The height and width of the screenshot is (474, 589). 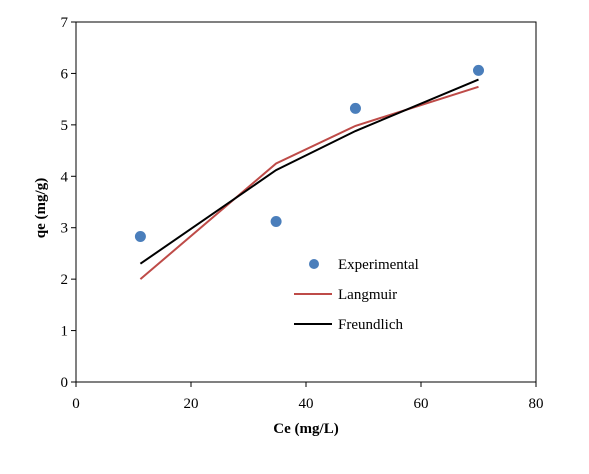 I want to click on x-axis-title: Ce (mg/L), so click(x=305, y=429).